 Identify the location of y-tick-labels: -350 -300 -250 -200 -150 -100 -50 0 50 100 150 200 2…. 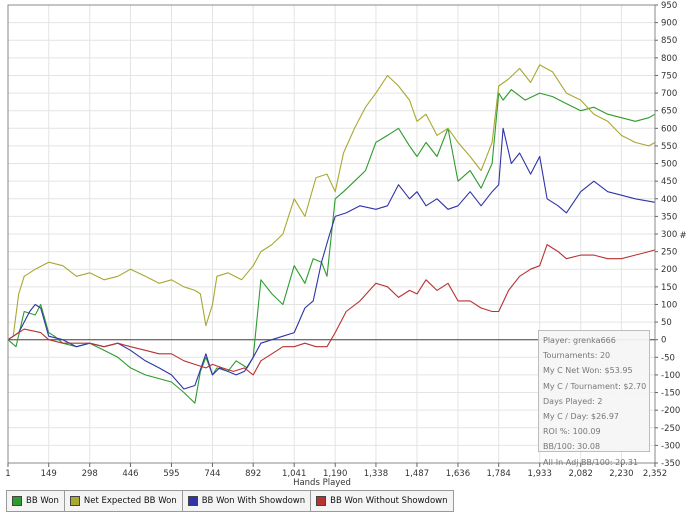
(667, 235).